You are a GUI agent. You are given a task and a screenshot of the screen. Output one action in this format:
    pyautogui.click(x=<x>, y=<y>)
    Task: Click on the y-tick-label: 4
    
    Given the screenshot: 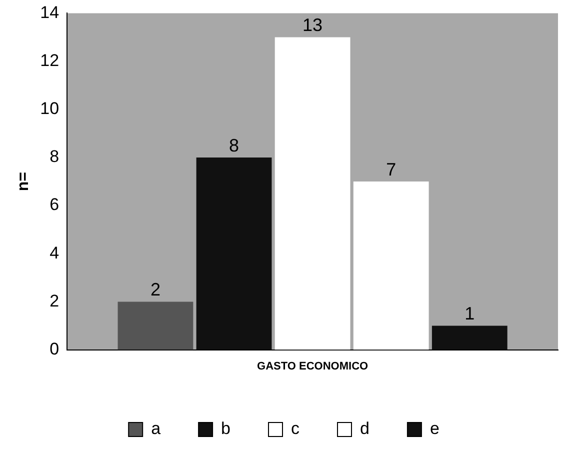 What is the action you would take?
    pyautogui.click(x=55, y=252)
    